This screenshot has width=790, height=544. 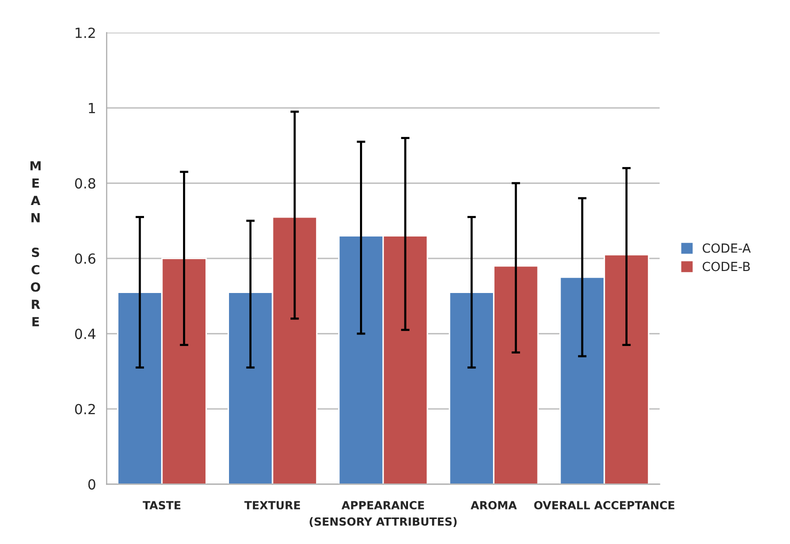 I want to click on x-axis-title: (SENSORY ATTRIBUTES), so click(x=383, y=522).